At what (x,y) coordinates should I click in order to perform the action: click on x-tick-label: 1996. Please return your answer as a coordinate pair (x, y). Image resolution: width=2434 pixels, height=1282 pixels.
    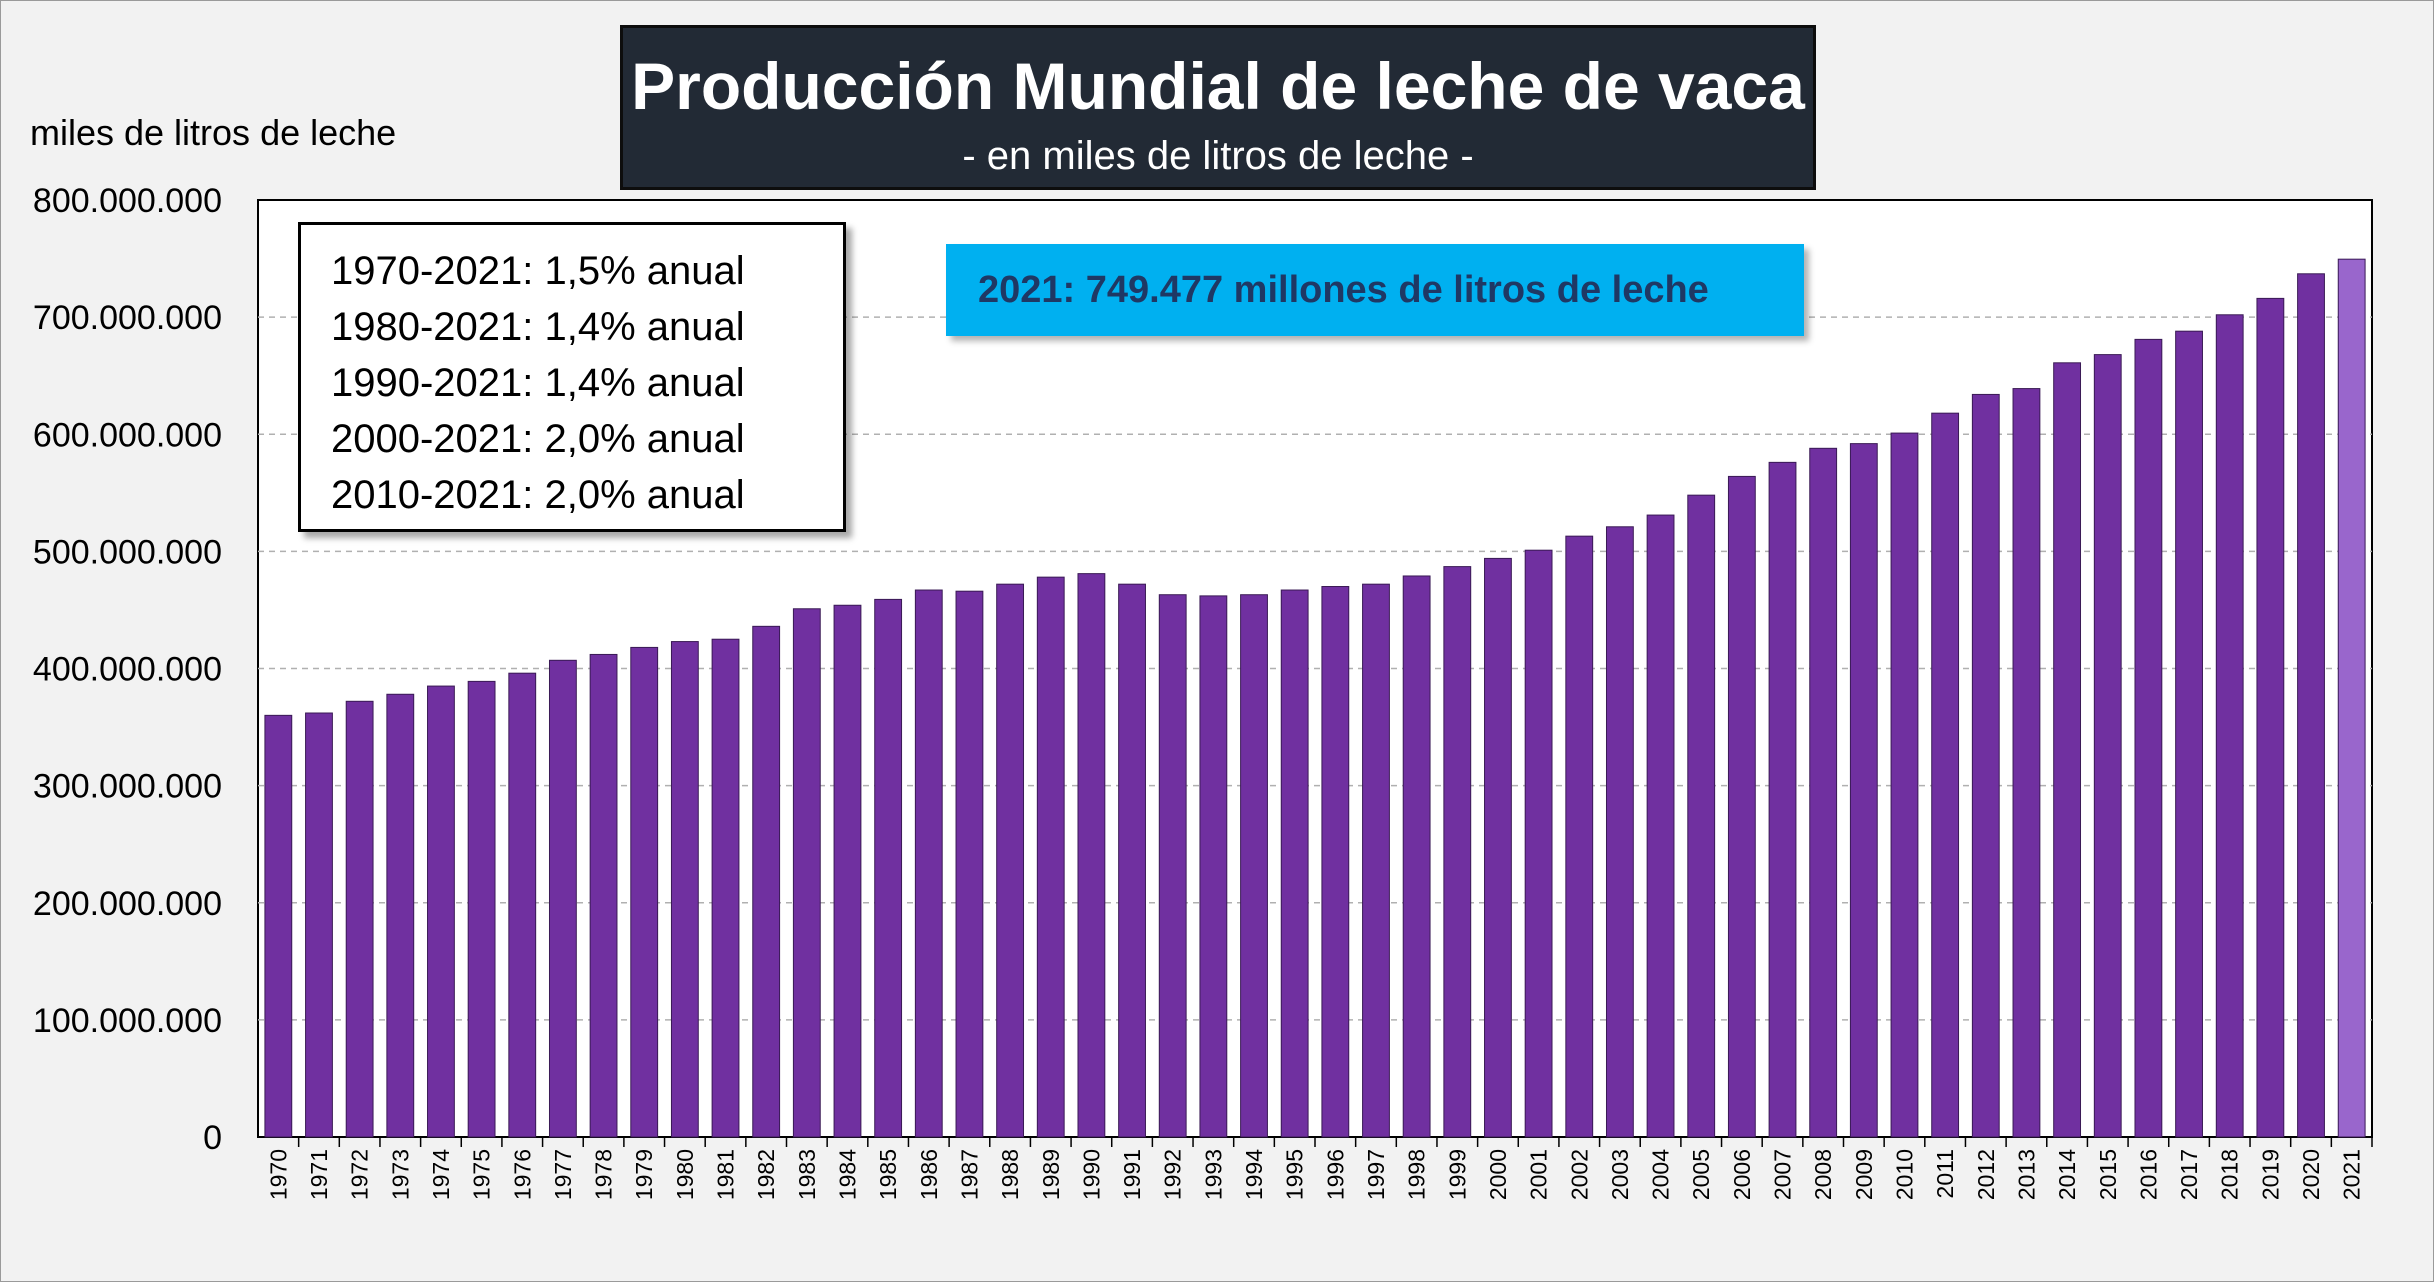
    Looking at the image, I should click on (1335, 1174).